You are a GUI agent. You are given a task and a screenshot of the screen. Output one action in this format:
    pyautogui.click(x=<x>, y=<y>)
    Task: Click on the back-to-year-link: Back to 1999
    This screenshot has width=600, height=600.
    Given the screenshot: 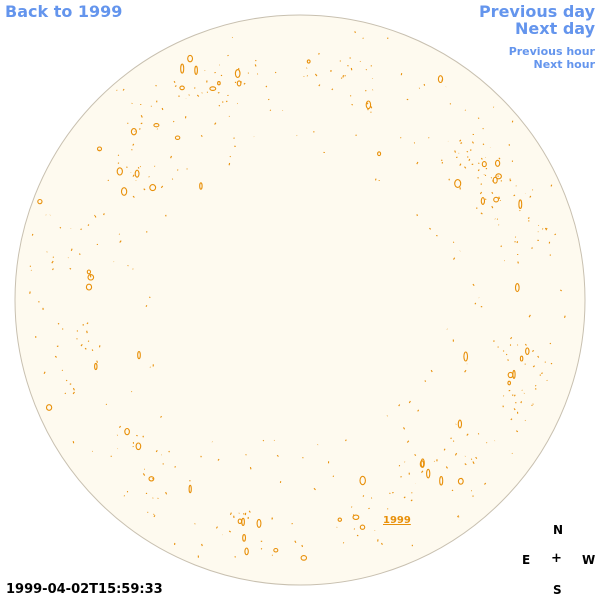 What is the action you would take?
    pyautogui.click(x=64, y=11)
    